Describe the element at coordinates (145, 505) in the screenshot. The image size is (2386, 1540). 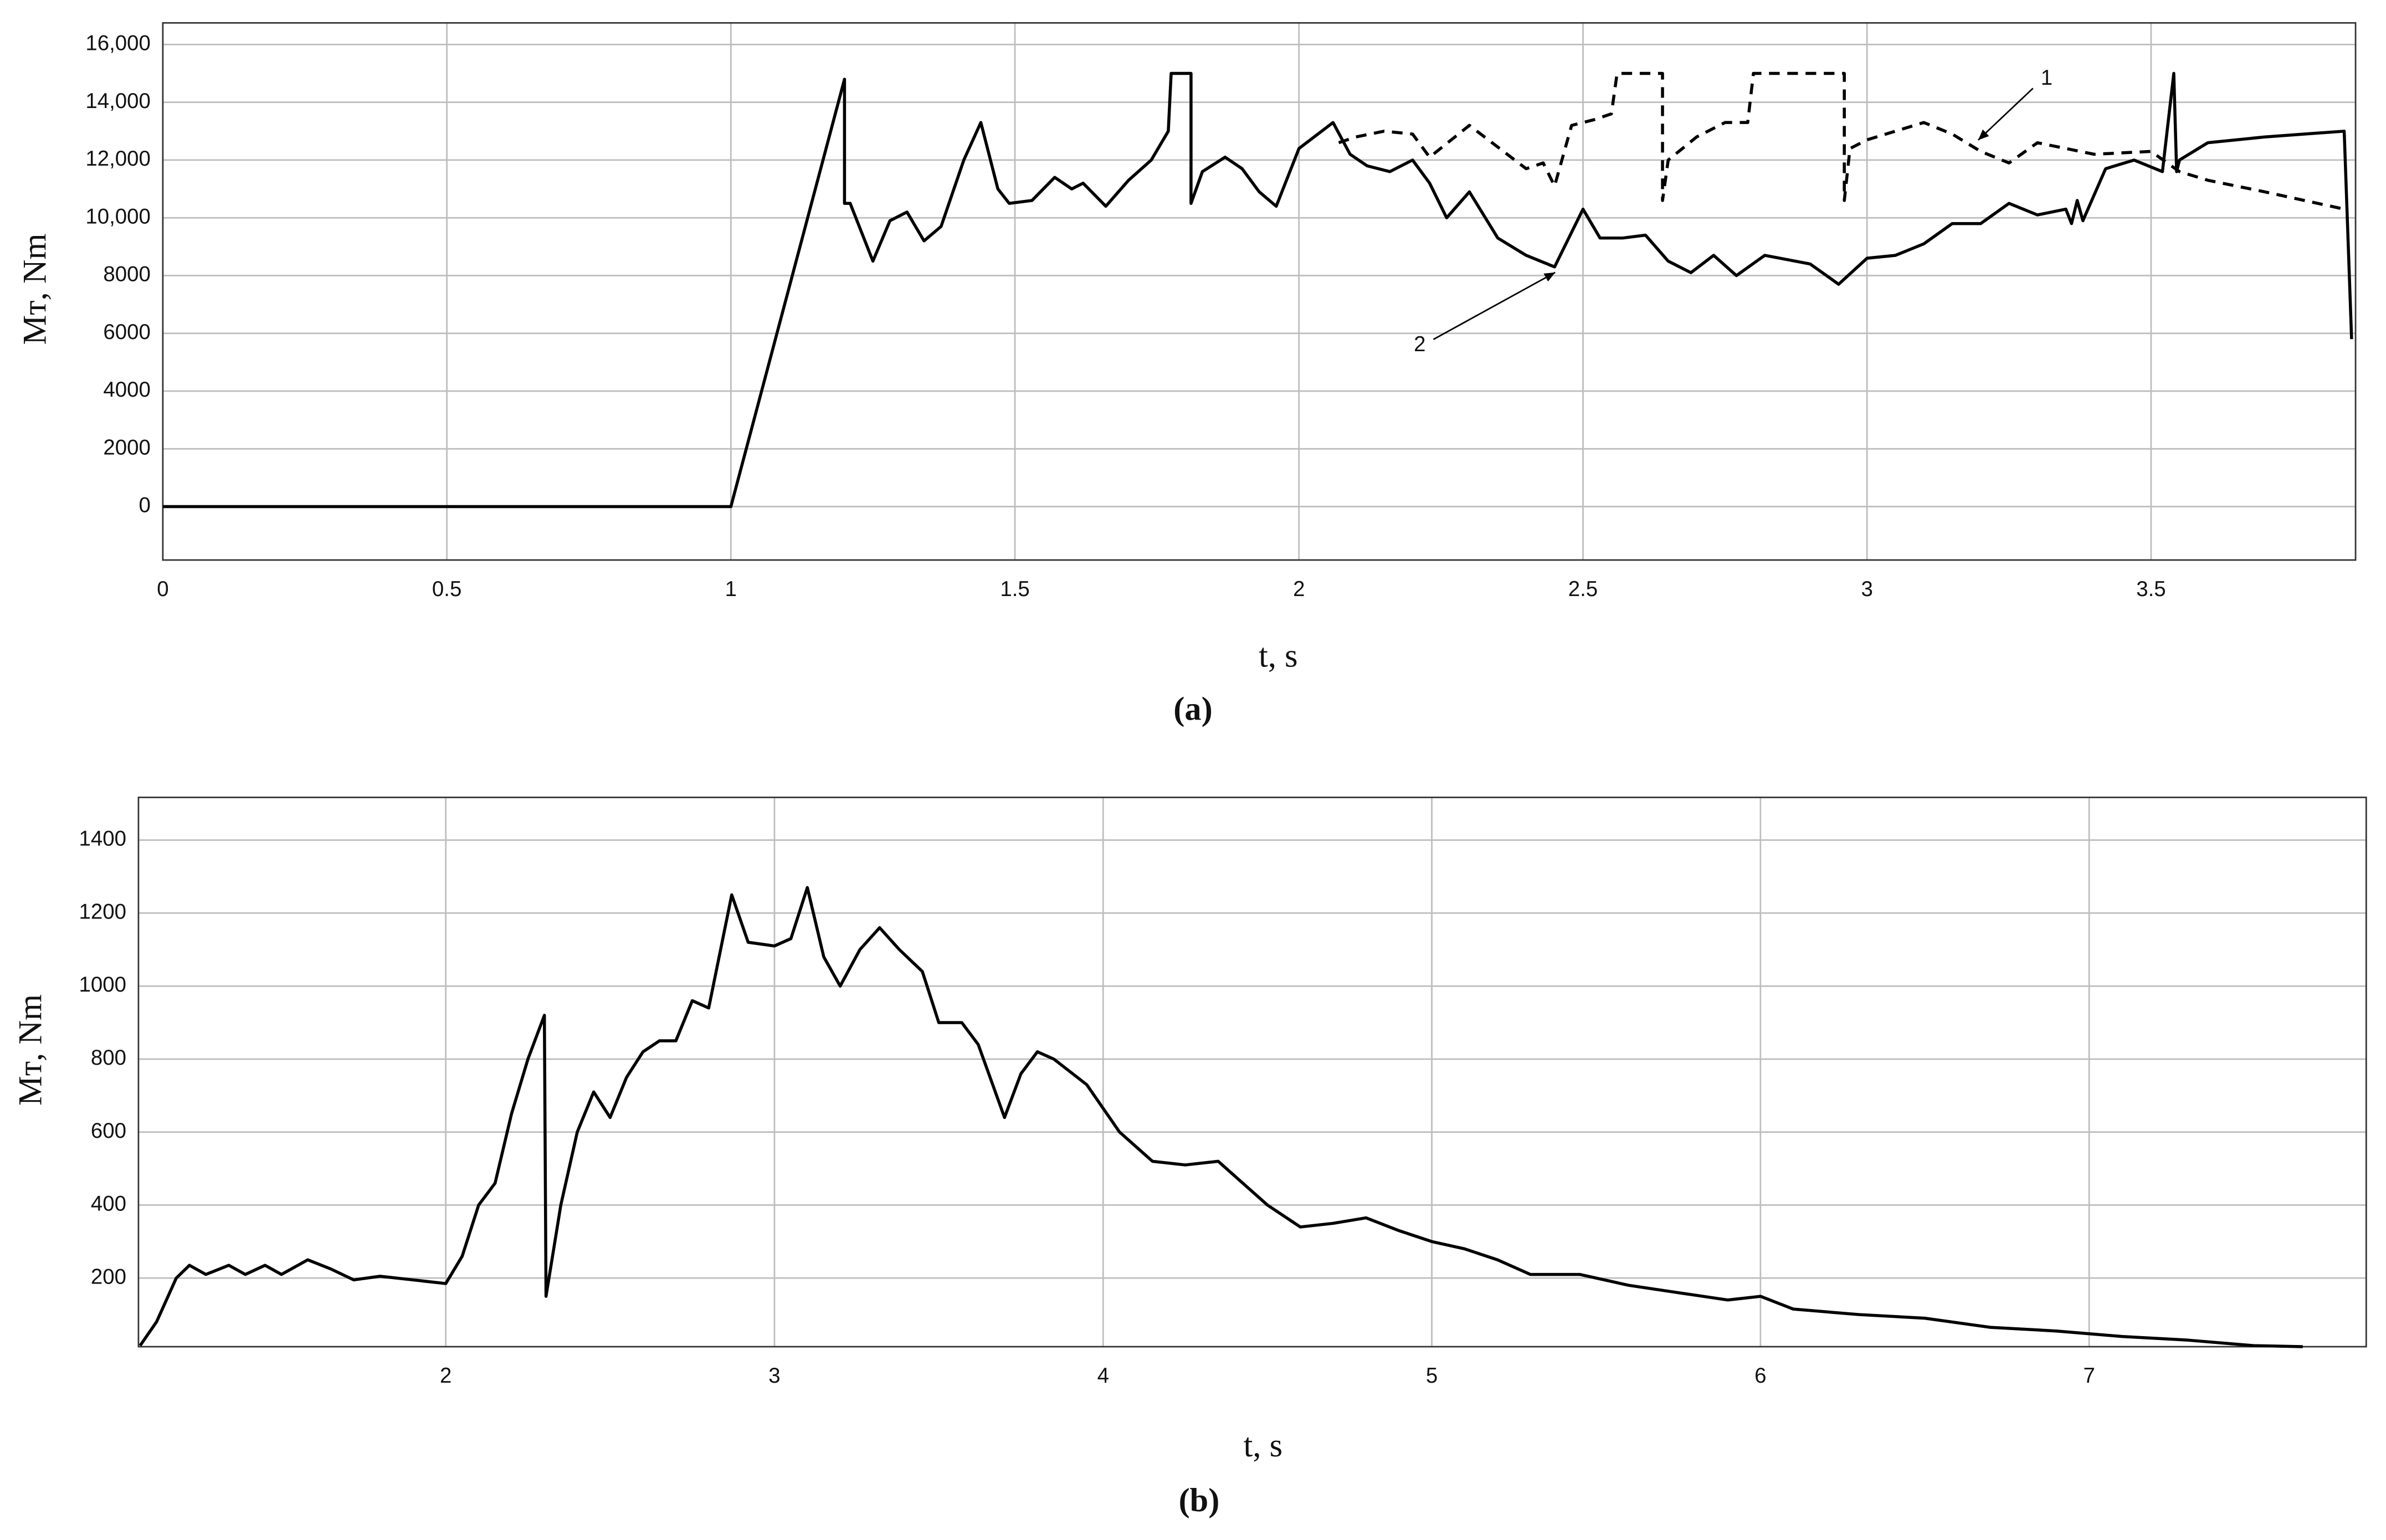
I see `y-tick-label: 0` at that location.